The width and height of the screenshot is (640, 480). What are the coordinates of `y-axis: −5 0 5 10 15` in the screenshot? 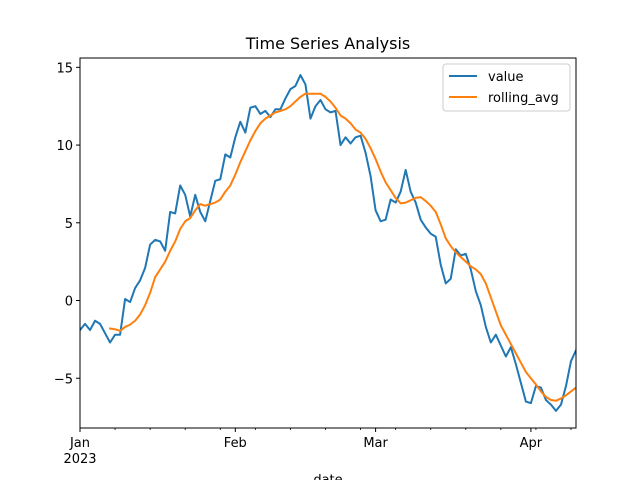 It's located at (67, 224).